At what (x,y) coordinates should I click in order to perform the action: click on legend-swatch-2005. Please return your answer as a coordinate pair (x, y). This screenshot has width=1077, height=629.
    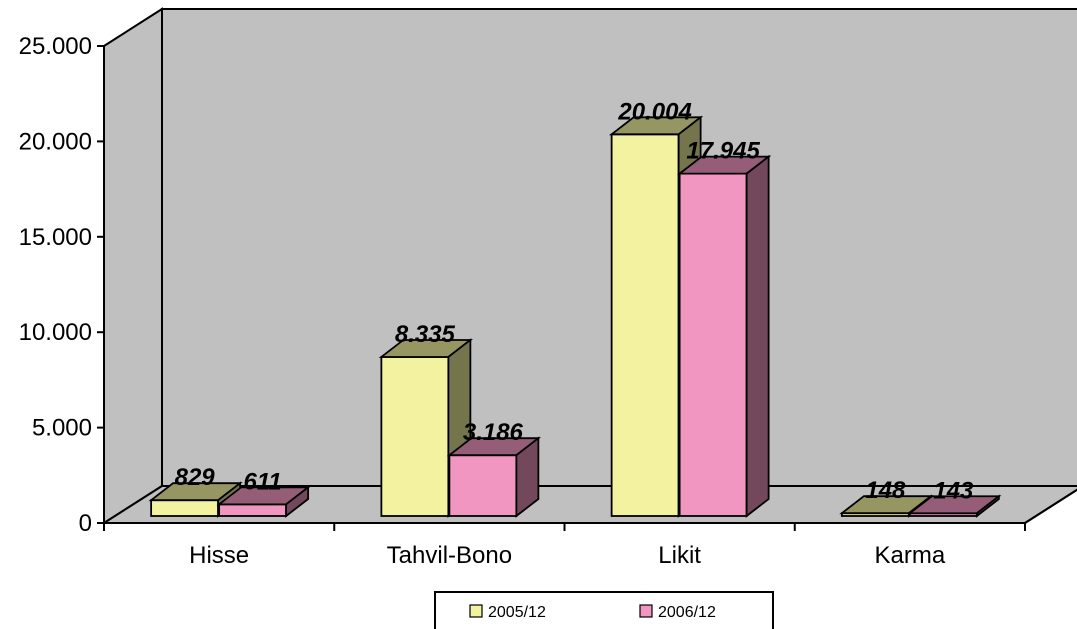
    Looking at the image, I should click on (476, 611).